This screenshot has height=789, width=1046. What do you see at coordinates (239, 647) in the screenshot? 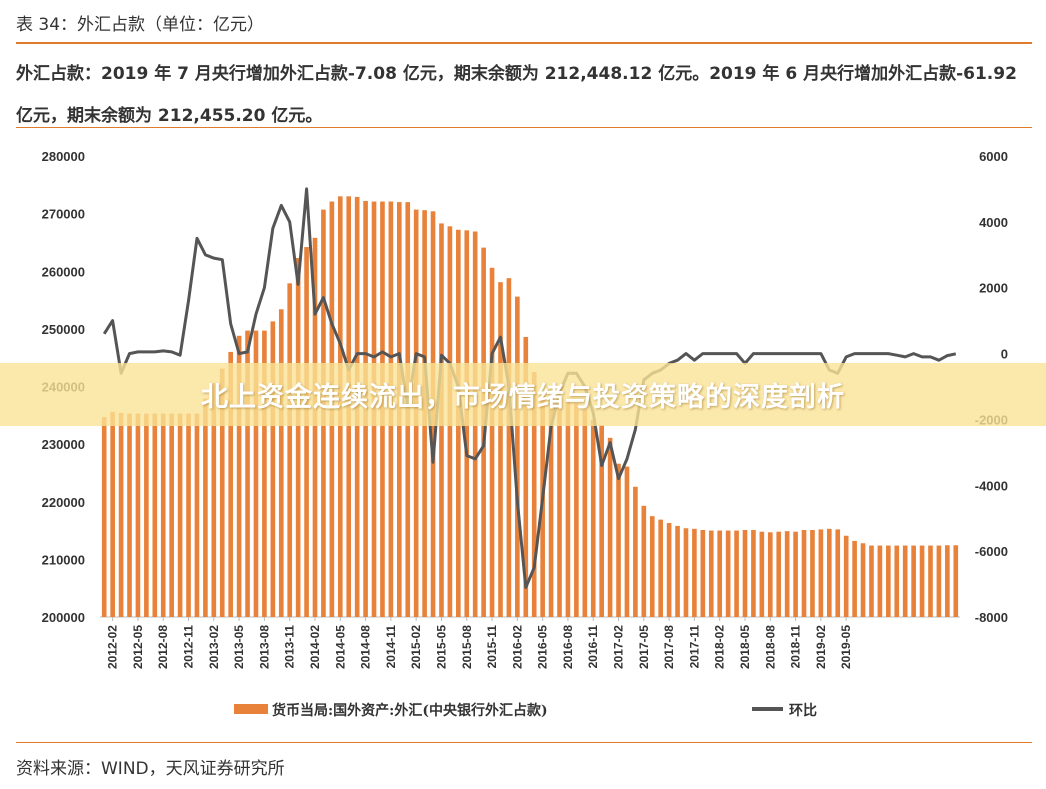
I see `x-tick-label: 2013-05` at bounding box center [239, 647].